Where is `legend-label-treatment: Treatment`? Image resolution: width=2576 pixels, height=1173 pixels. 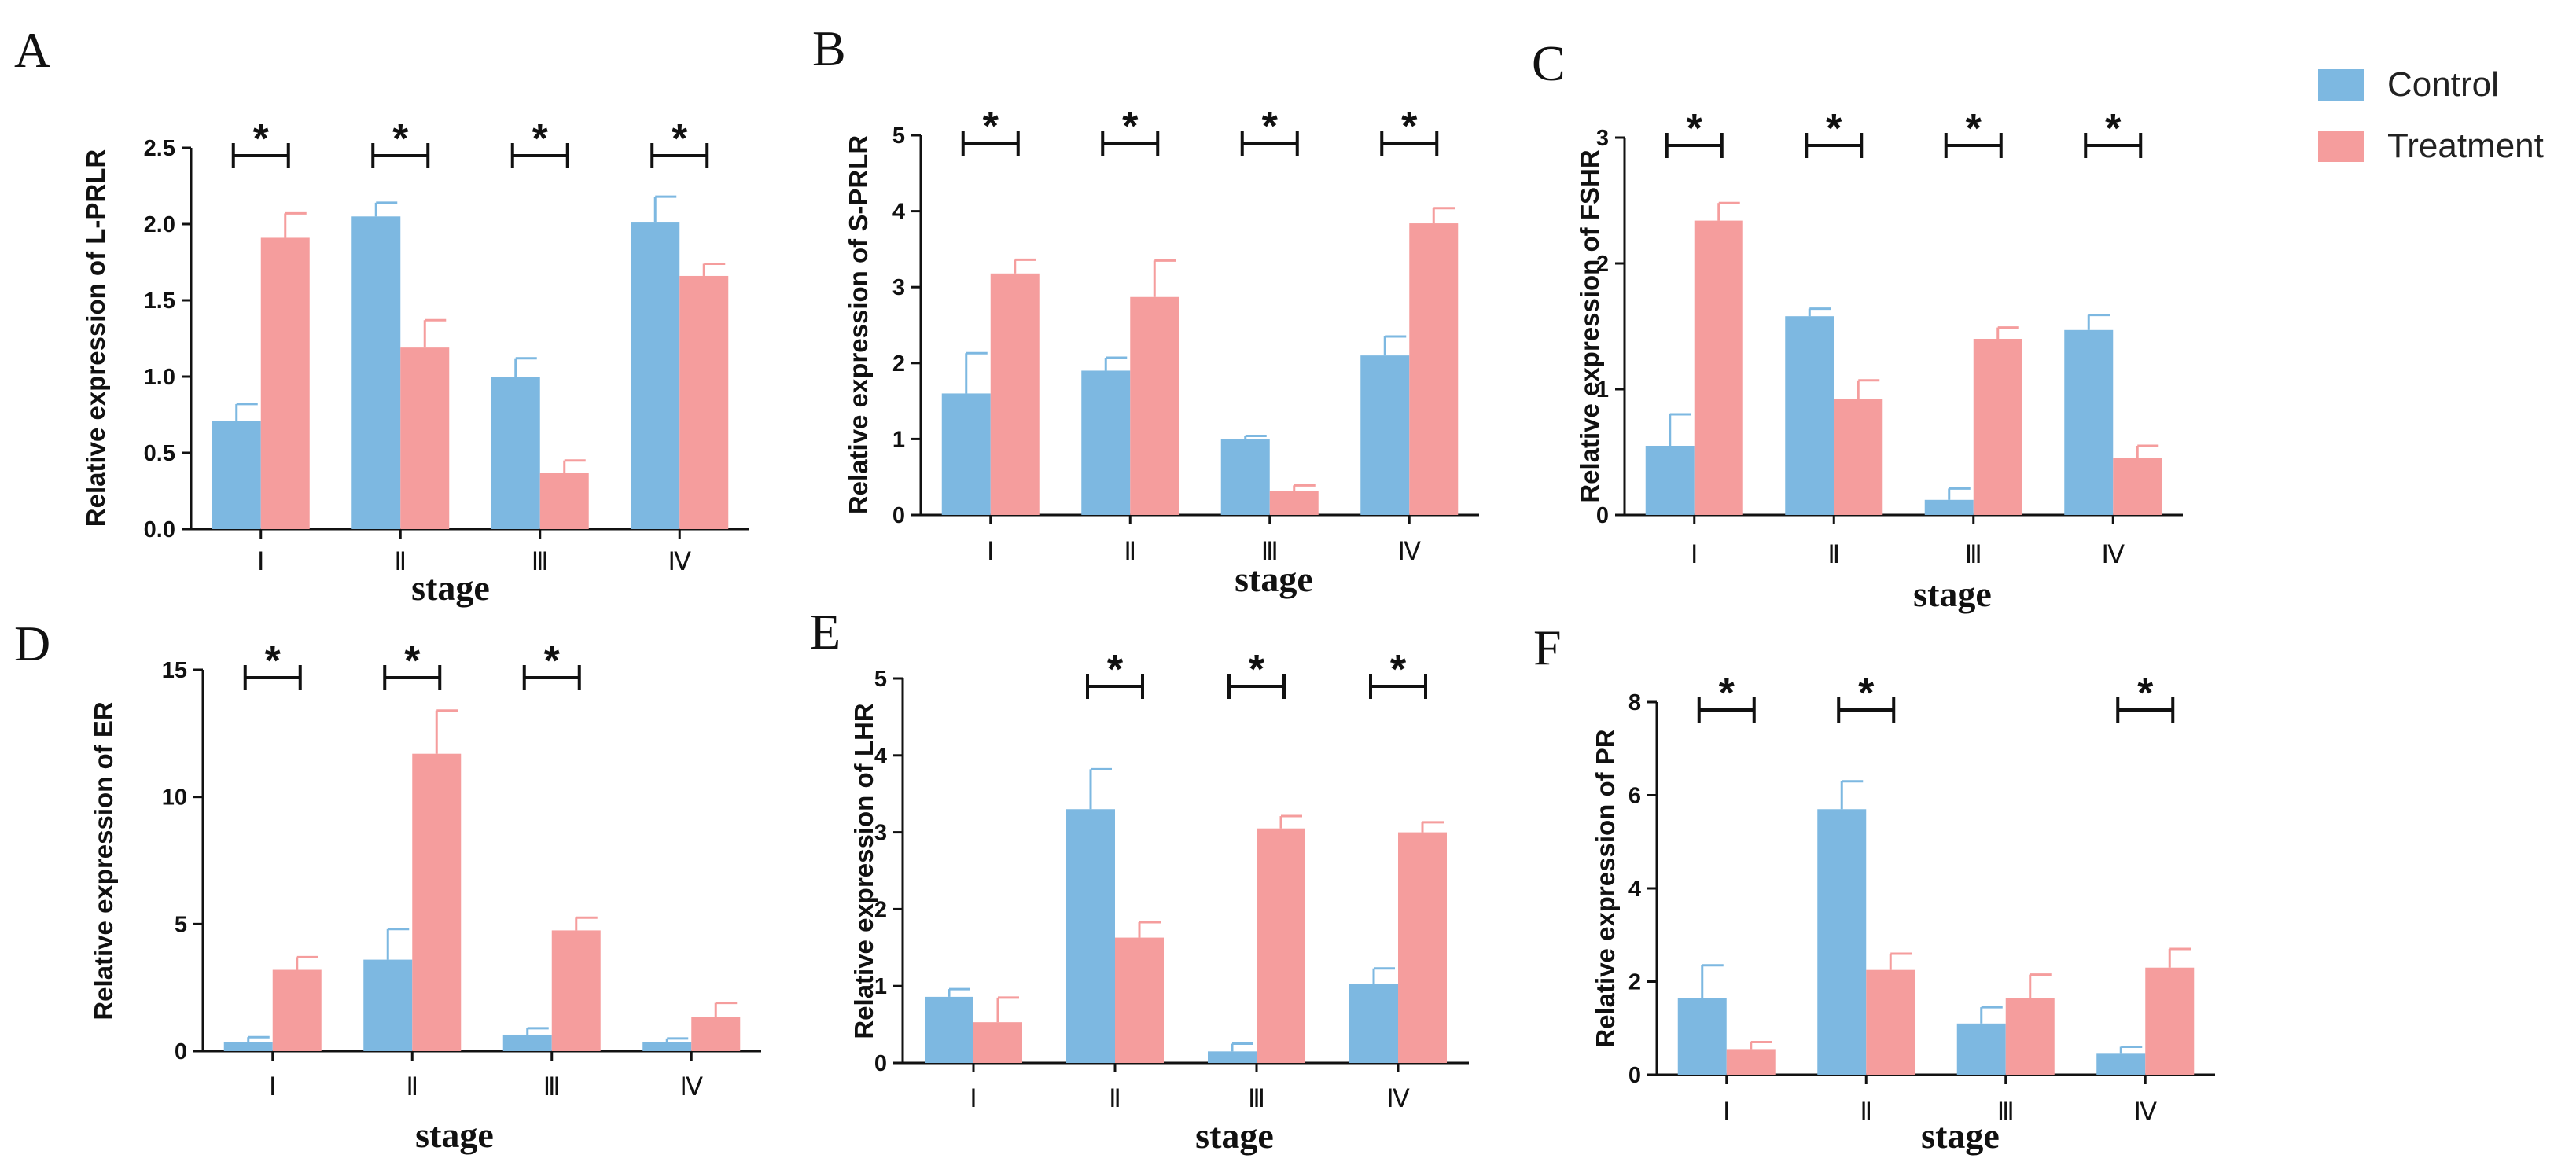
legend-label-treatment: Treatment is located at coordinates (2466, 146).